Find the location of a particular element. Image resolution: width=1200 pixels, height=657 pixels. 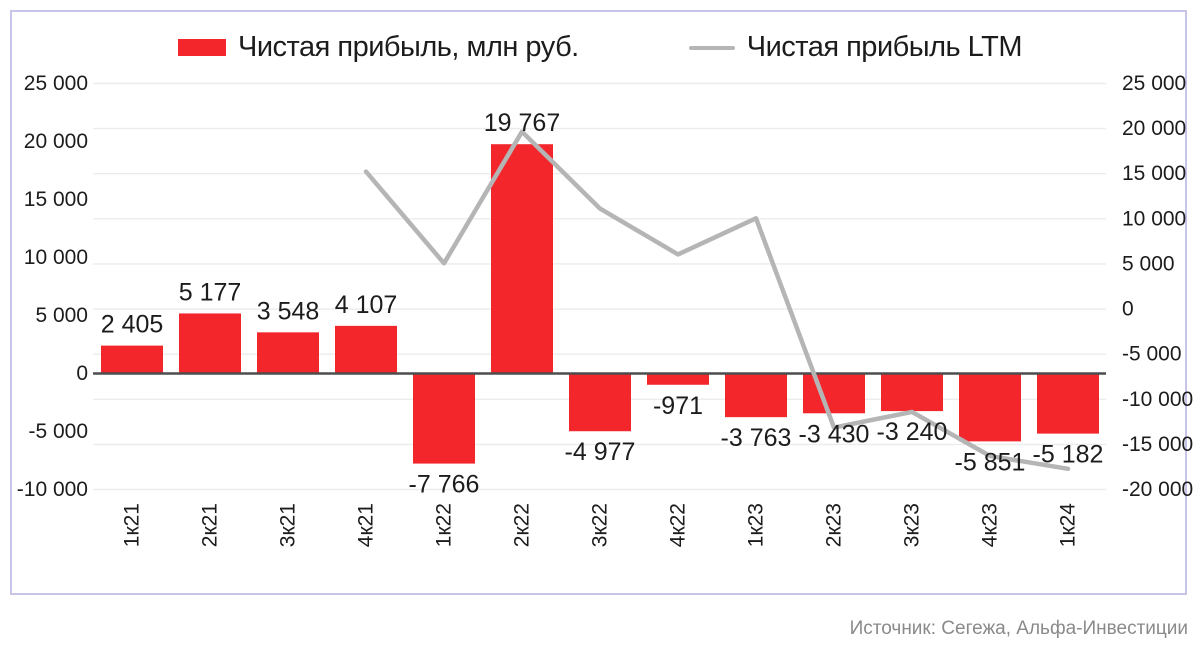

right-axis-tick-label: 15 000 is located at coordinates (1154, 173).